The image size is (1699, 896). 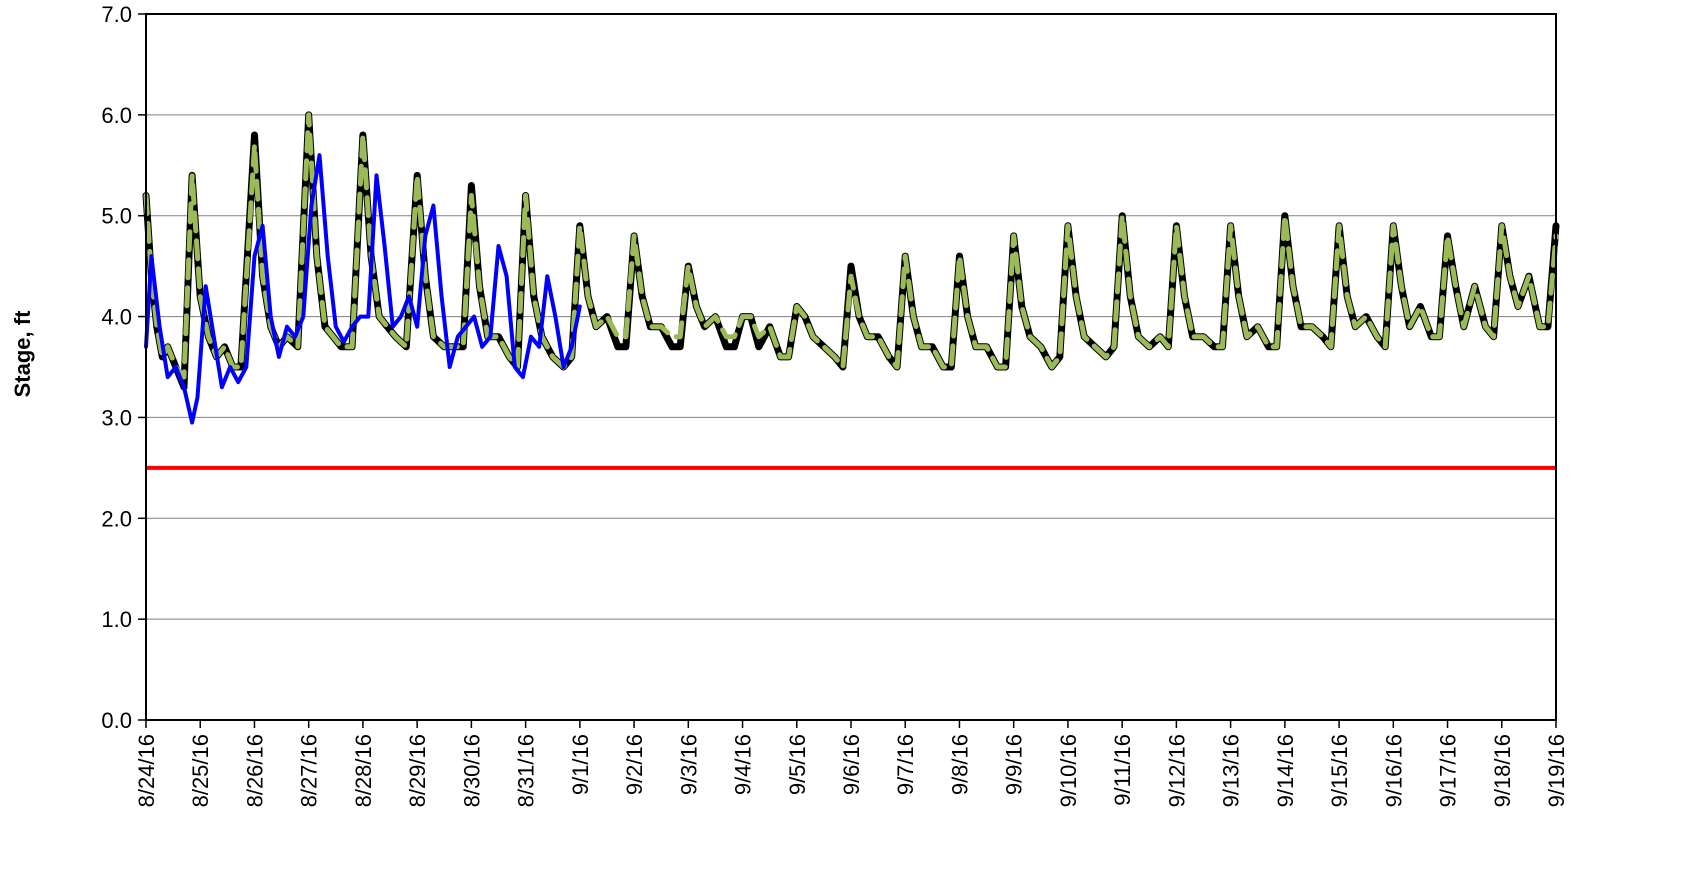 I want to click on x-tick-label: 8/31/16, so click(x=526, y=770).